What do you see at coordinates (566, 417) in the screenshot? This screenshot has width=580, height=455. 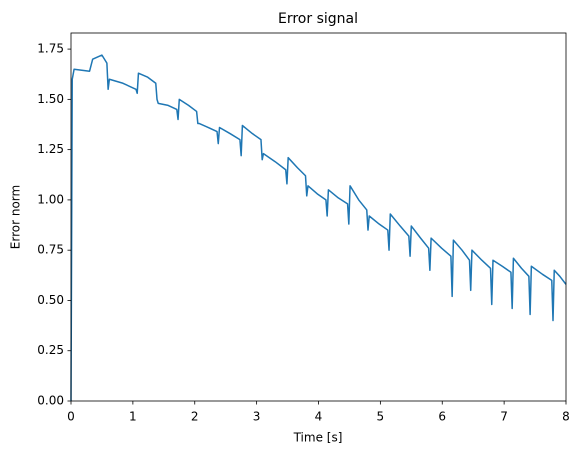 I see `x-tick-label: 8` at bounding box center [566, 417].